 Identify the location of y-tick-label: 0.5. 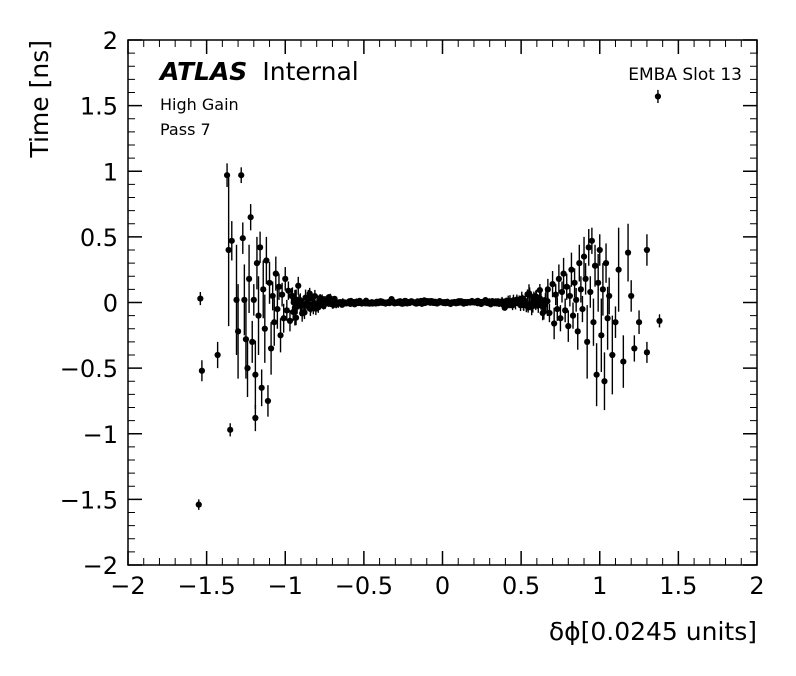
(99, 238).